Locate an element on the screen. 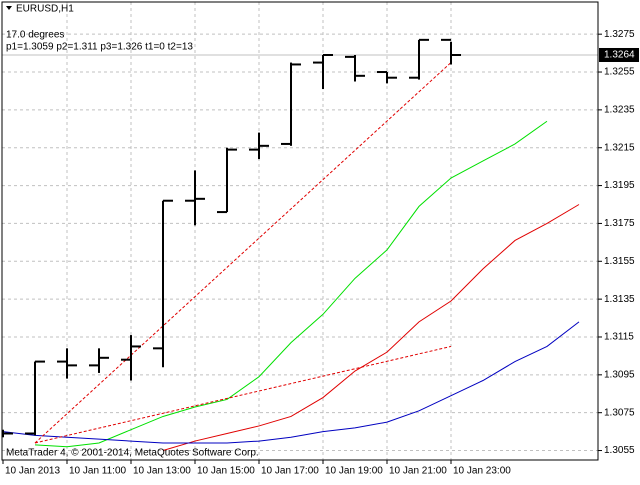 This screenshot has height=485, width=640. x-tick-label: 10 Jan 2013 is located at coordinates (32, 471).